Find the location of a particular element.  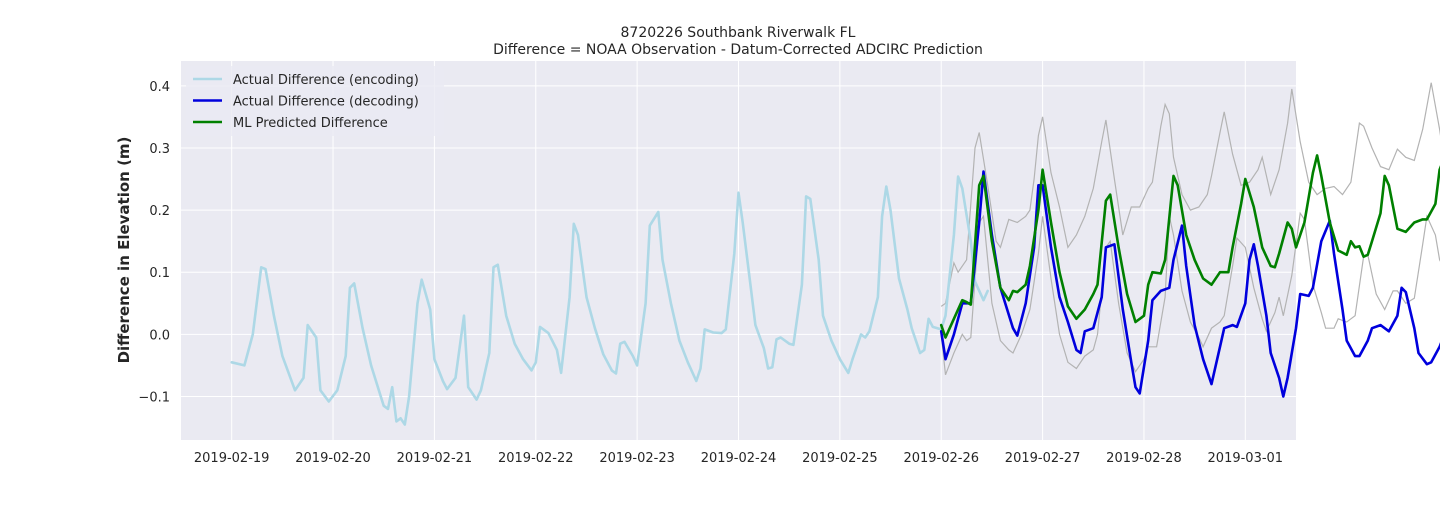

x-tick-label: 2019-02-25 is located at coordinates (840, 458).